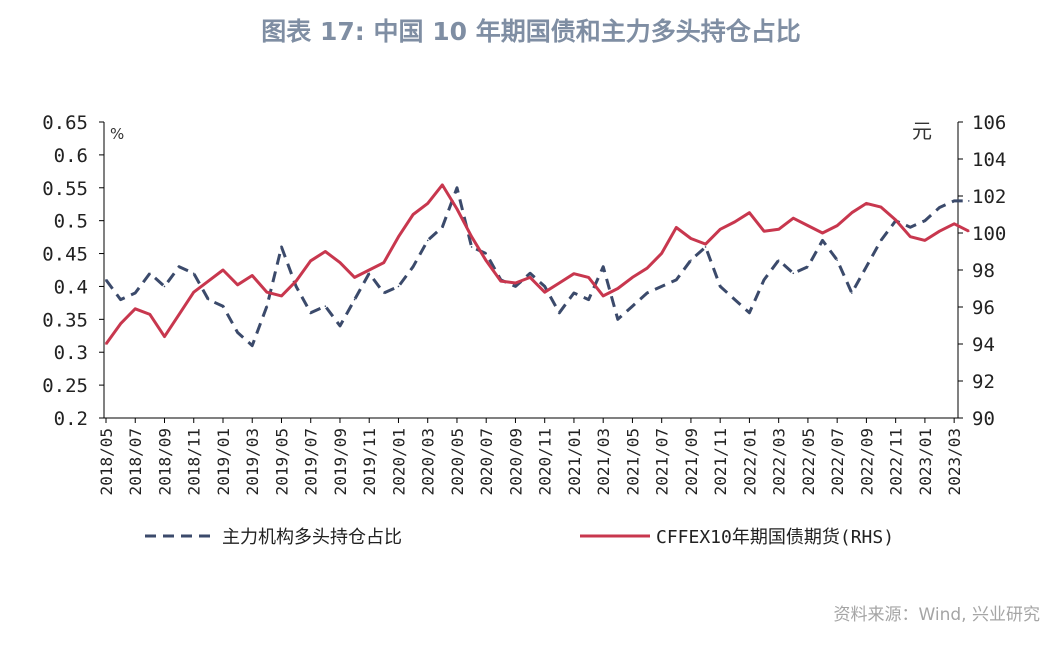 The width and height of the screenshot is (1062, 646). Describe the element at coordinates (989, 197) in the screenshot. I see `right-tick-label: 102` at that location.